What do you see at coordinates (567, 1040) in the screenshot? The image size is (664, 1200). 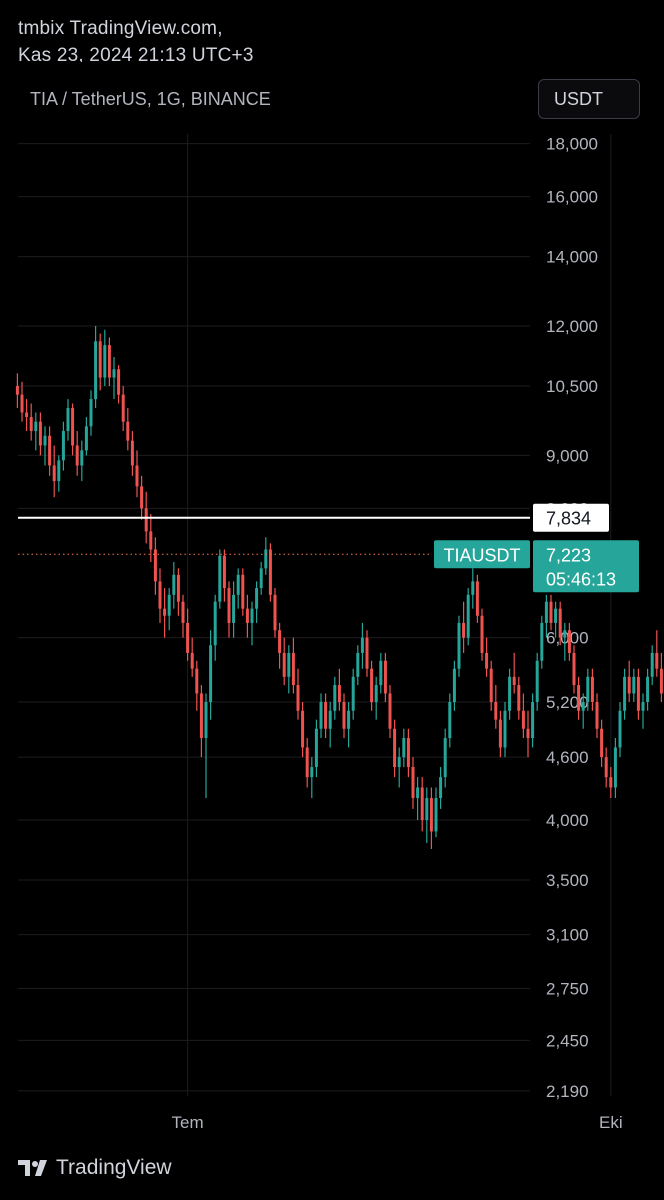 I see `y-tick-label: 2,450` at bounding box center [567, 1040].